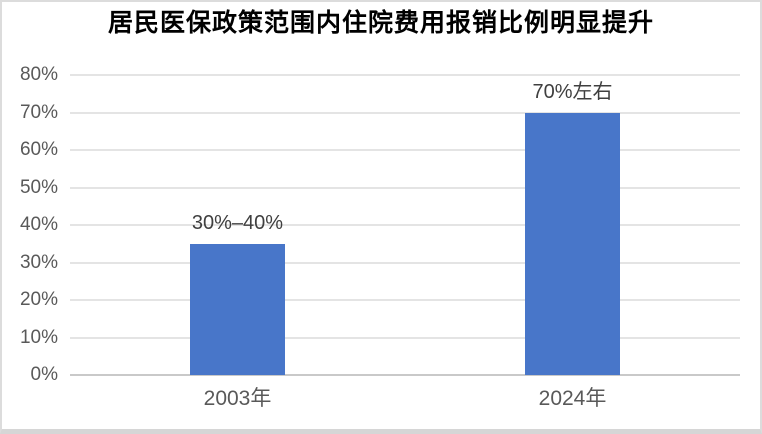 Image resolution: width=762 pixels, height=434 pixels. I want to click on x-category-label: 2003年, so click(237, 398).